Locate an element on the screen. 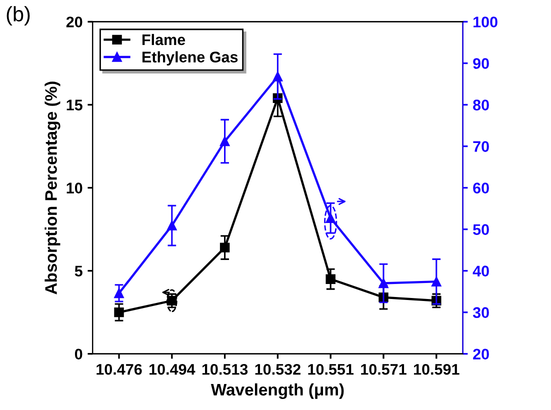 The width and height of the screenshot is (551, 410). y-tick-label: 10 is located at coordinates (74, 188).